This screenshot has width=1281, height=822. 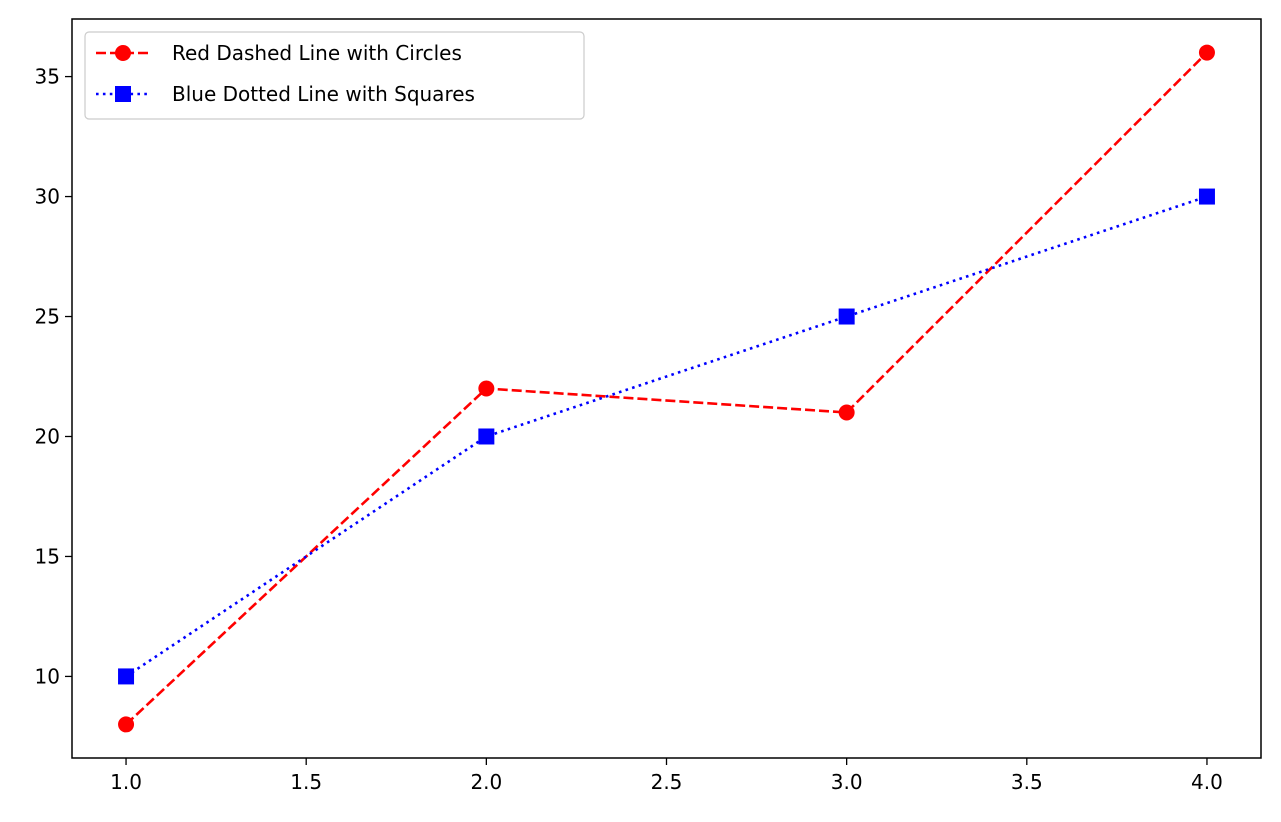 What do you see at coordinates (47, 556) in the screenshot?
I see `y-tick-label: 15` at bounding box center [47, 556].